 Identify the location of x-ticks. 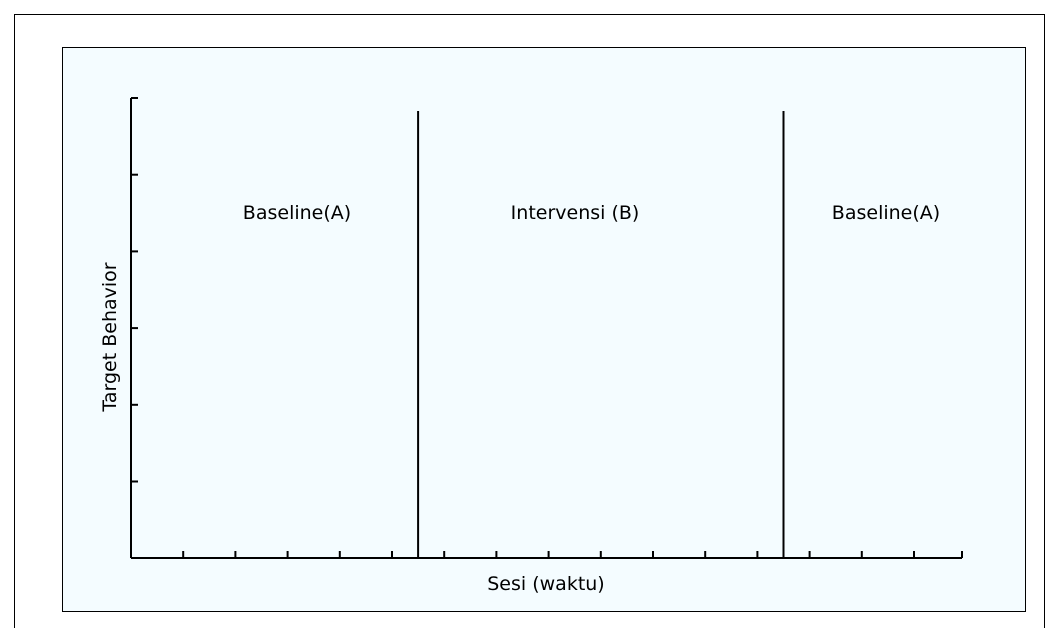
(572, 554).